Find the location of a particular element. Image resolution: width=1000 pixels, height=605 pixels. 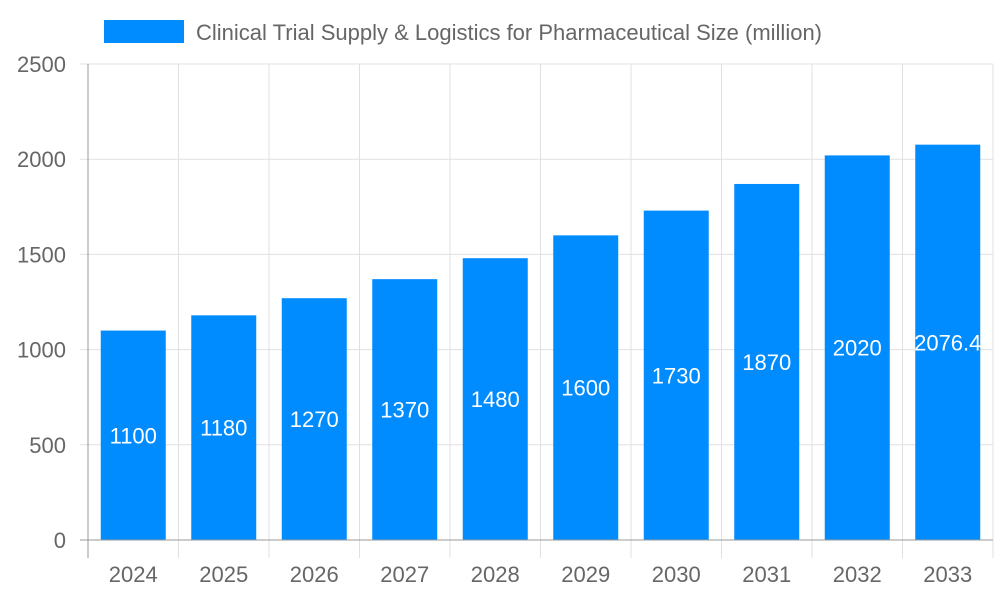

data-label: 1870 is located at coordinates (766, 362).